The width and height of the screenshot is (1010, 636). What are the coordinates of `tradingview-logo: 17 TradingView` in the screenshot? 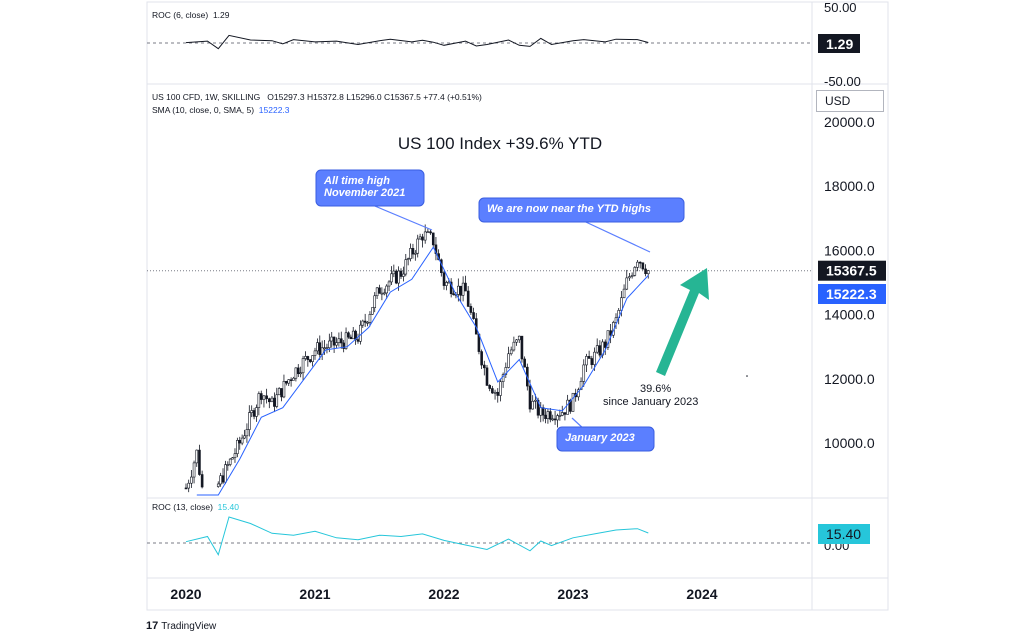 It's located at (181, 626).